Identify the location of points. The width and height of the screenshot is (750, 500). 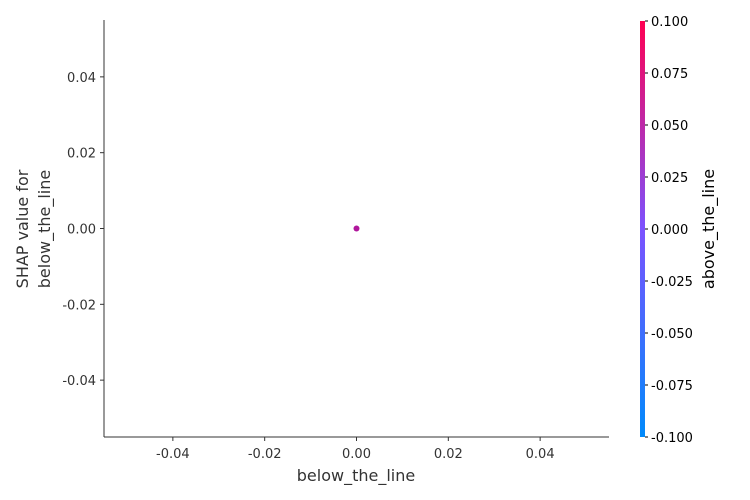
(356, 228).